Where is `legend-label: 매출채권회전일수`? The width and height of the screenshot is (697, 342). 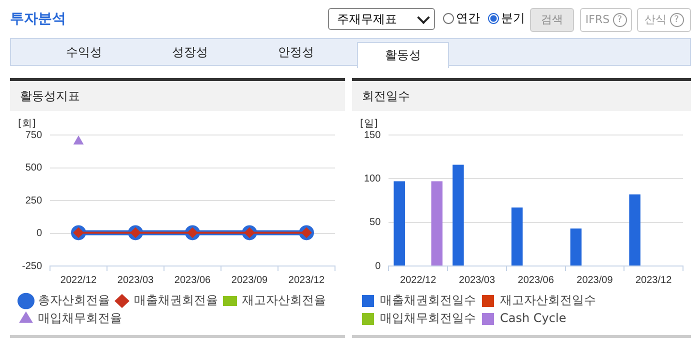
legend-label: 매출채권회전일수 is located at coordinates (428, 300).